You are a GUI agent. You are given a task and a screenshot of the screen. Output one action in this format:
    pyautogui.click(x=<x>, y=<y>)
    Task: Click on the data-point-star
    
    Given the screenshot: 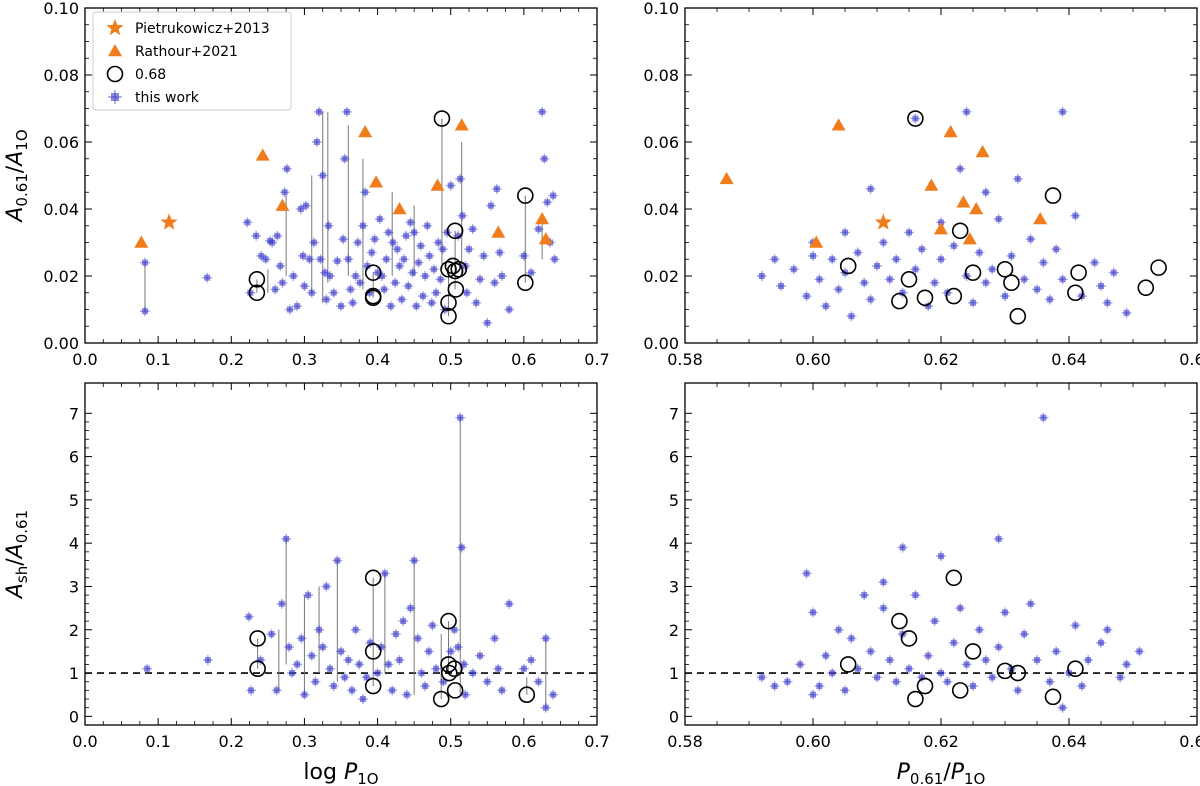 What is the action you would take?
    pyautogui.click(x=169, y=221)
    